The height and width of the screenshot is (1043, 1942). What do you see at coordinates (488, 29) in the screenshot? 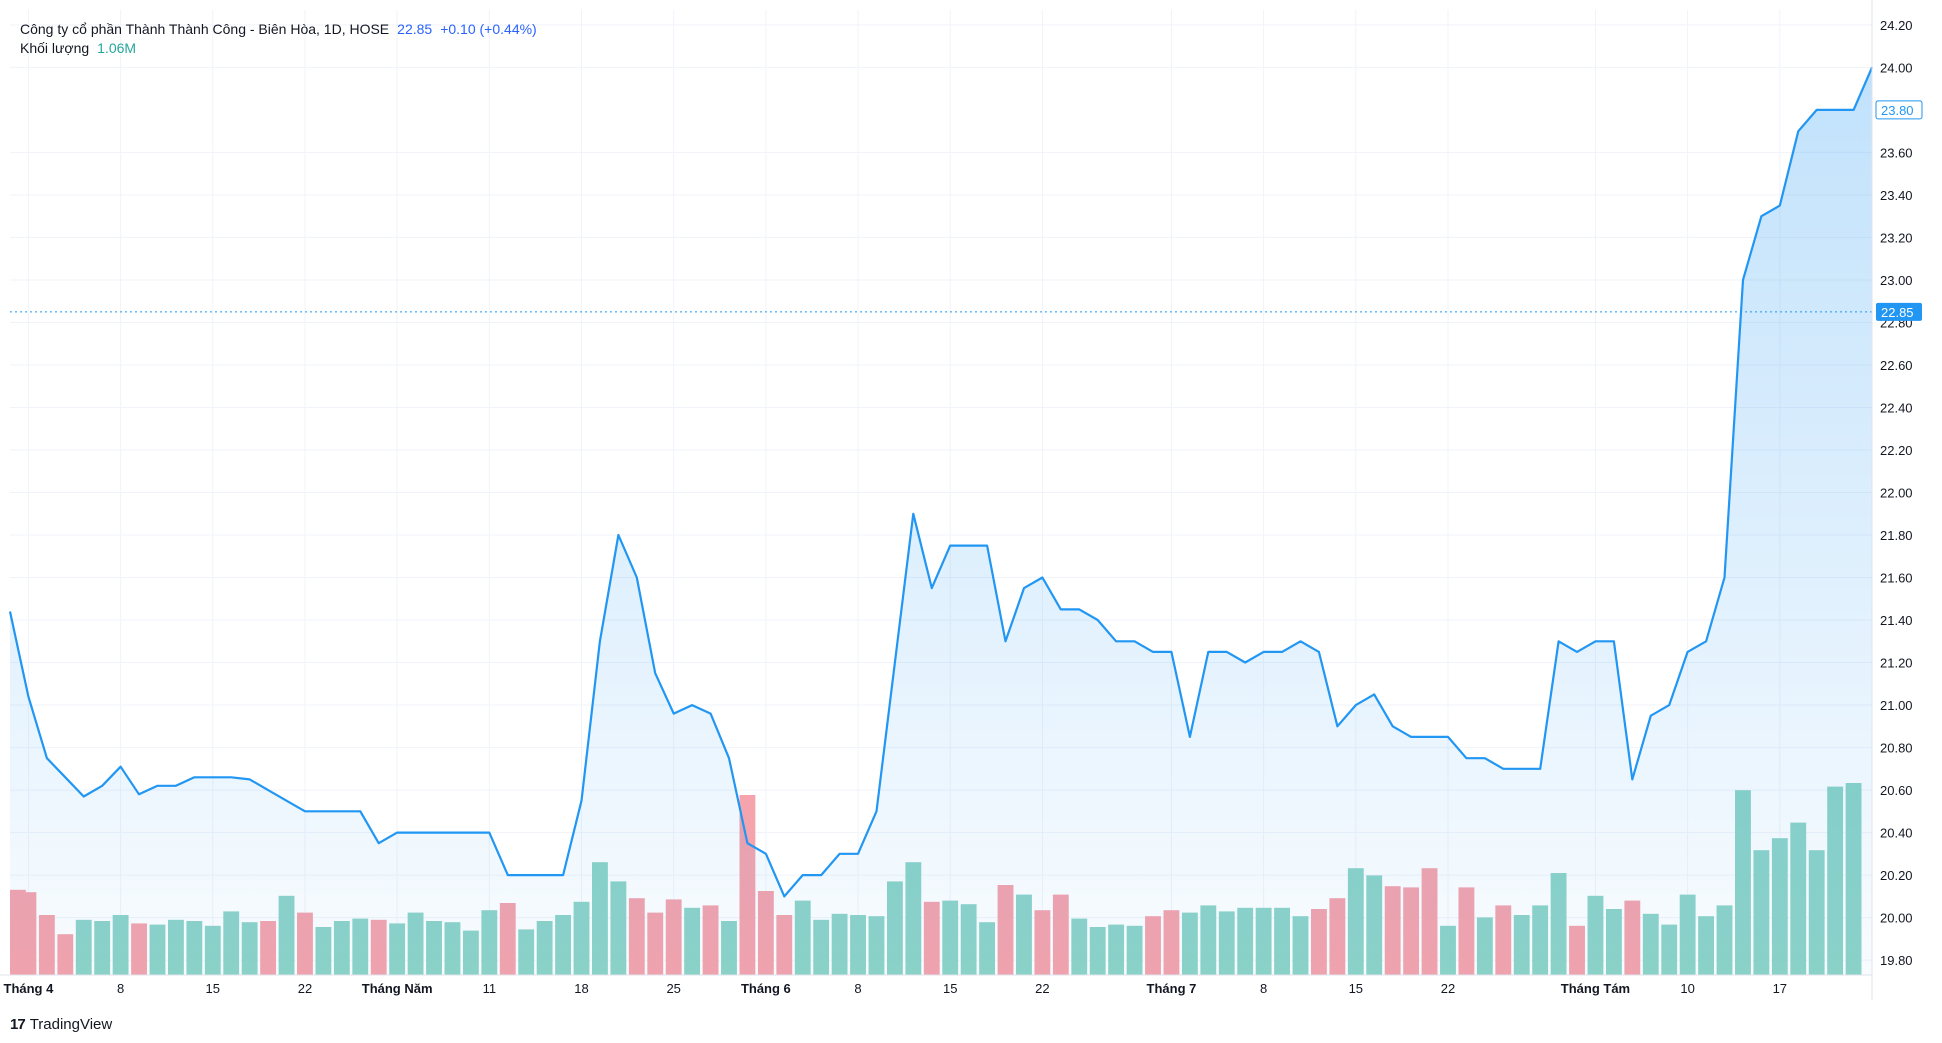
I see `price-change-value: +0.10 (+0.44%)` at bounding box center [488, 29].